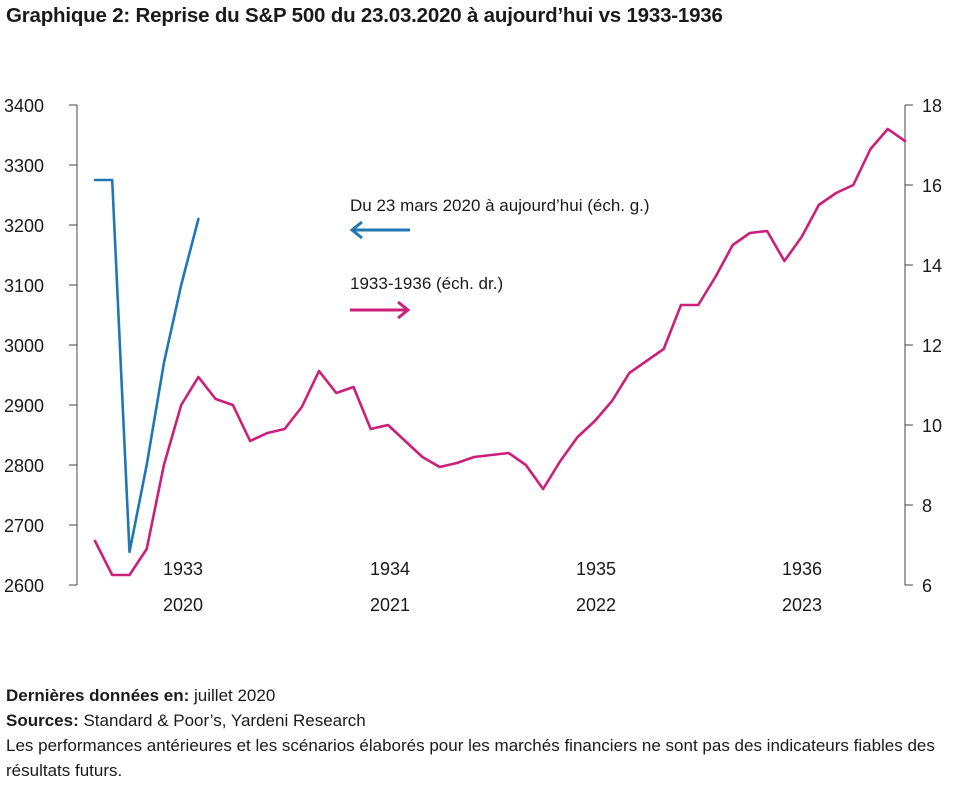 The width and height of the screenshot is (955, 797). I want to click on right-tick-label: 14, so click(932, 266).